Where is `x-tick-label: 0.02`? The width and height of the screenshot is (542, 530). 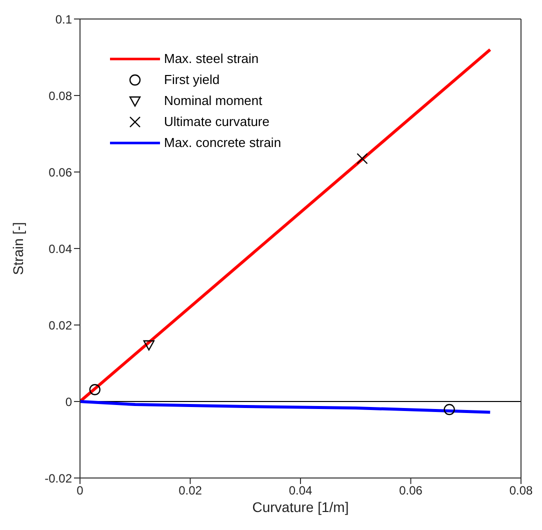
x-tick-label: 0.02 is located at coordinates (190, 491).